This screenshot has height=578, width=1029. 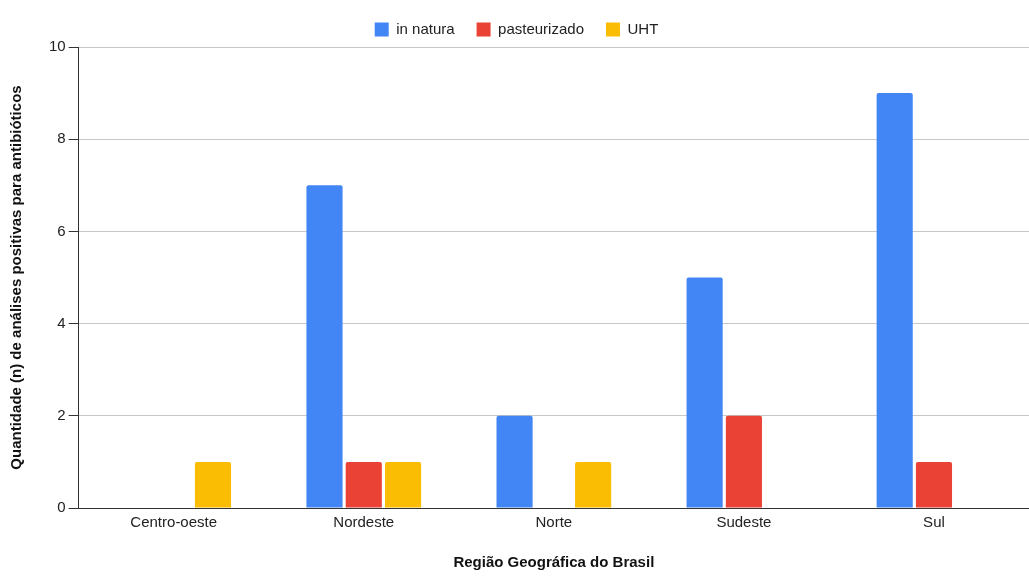 I want to click on x-tick-label: Sudeste, so click(x=744, y=522).